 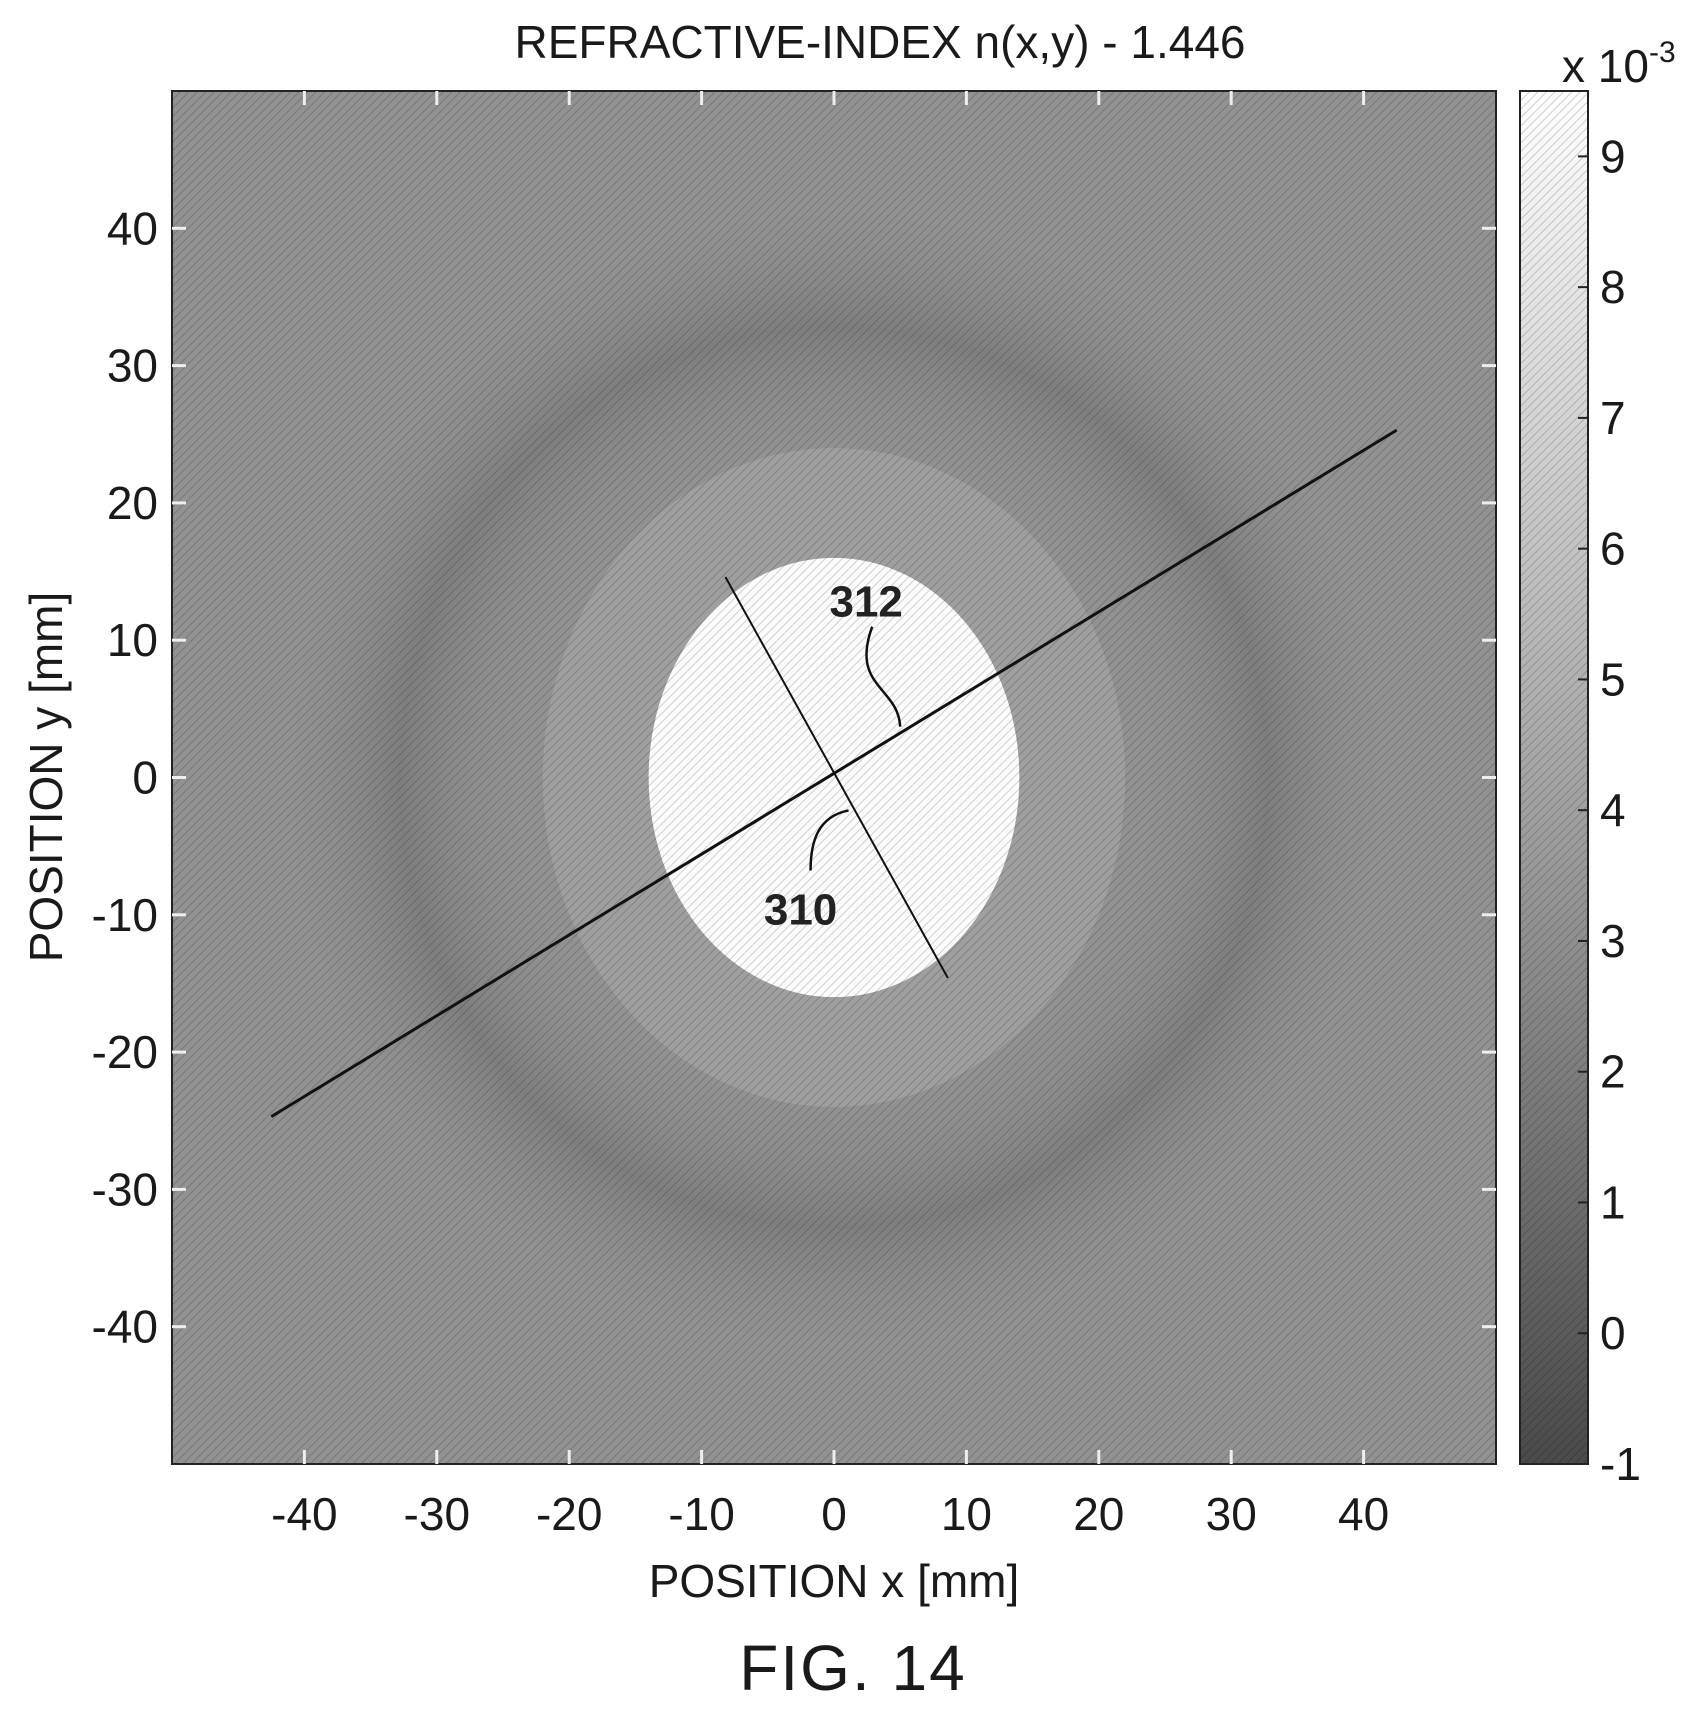 What do you see at coordinates (1613, 1072) in the screenshot?
I see `colorbar-tick-label: 2` at bounding box center [1613, 1072].